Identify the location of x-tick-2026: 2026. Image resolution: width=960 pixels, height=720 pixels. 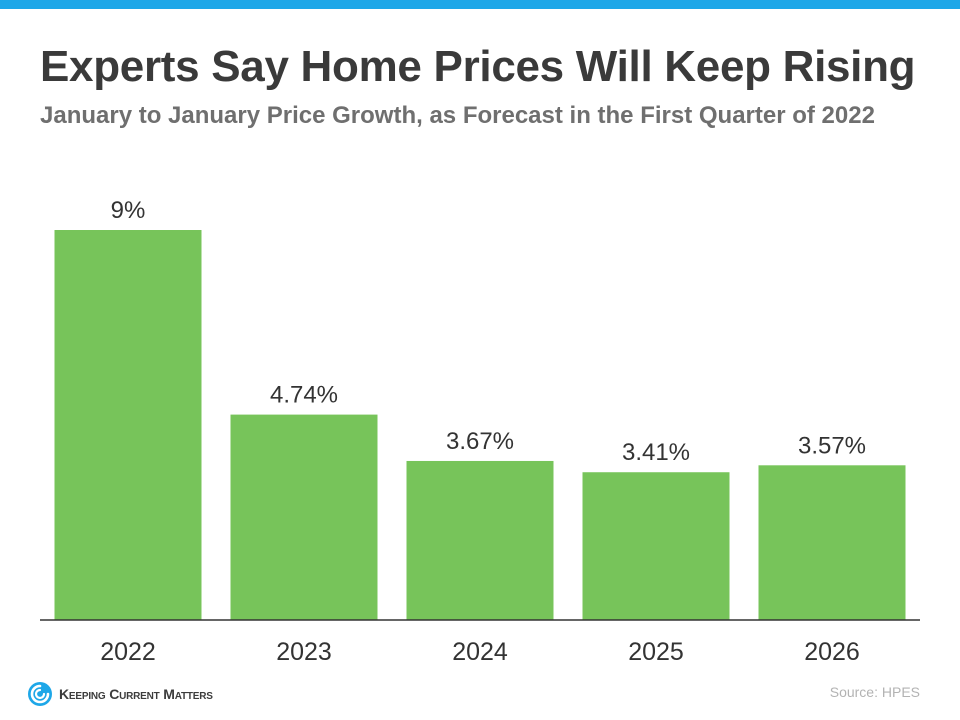
(832, 652).